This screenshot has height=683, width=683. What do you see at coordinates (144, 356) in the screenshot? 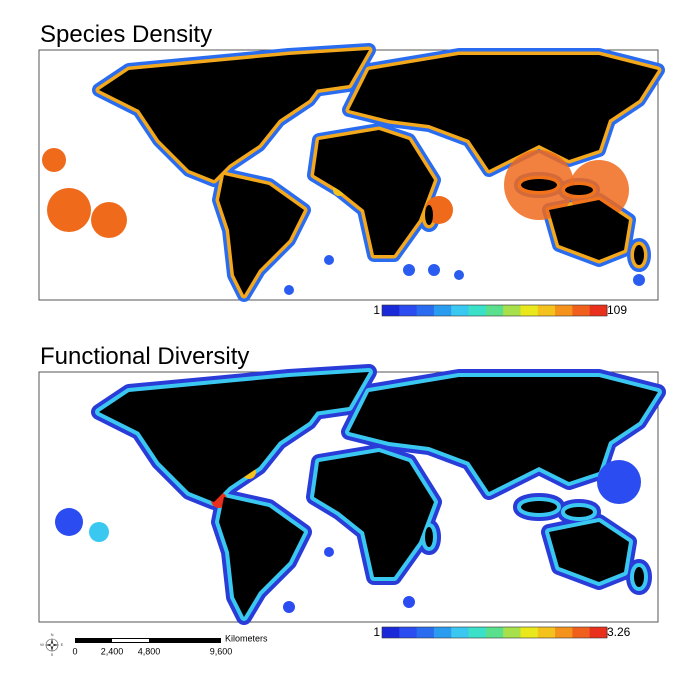
I see `panel-title: Functional Diversity` at bounding box center [144, 356].